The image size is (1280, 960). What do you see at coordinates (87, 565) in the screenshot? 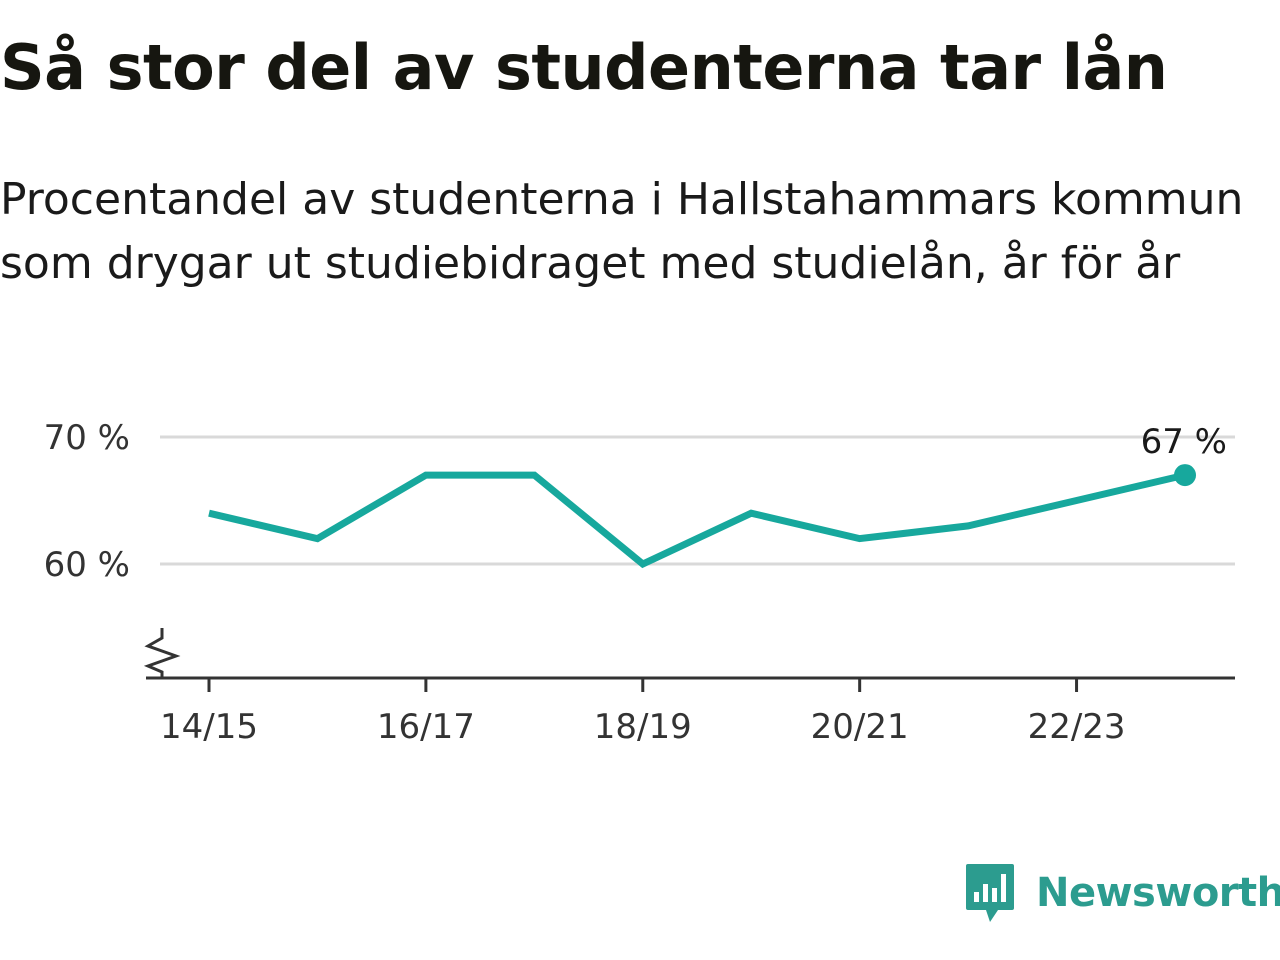
I see `y-tick-label: 60 %` at bounding box center [87, 565].